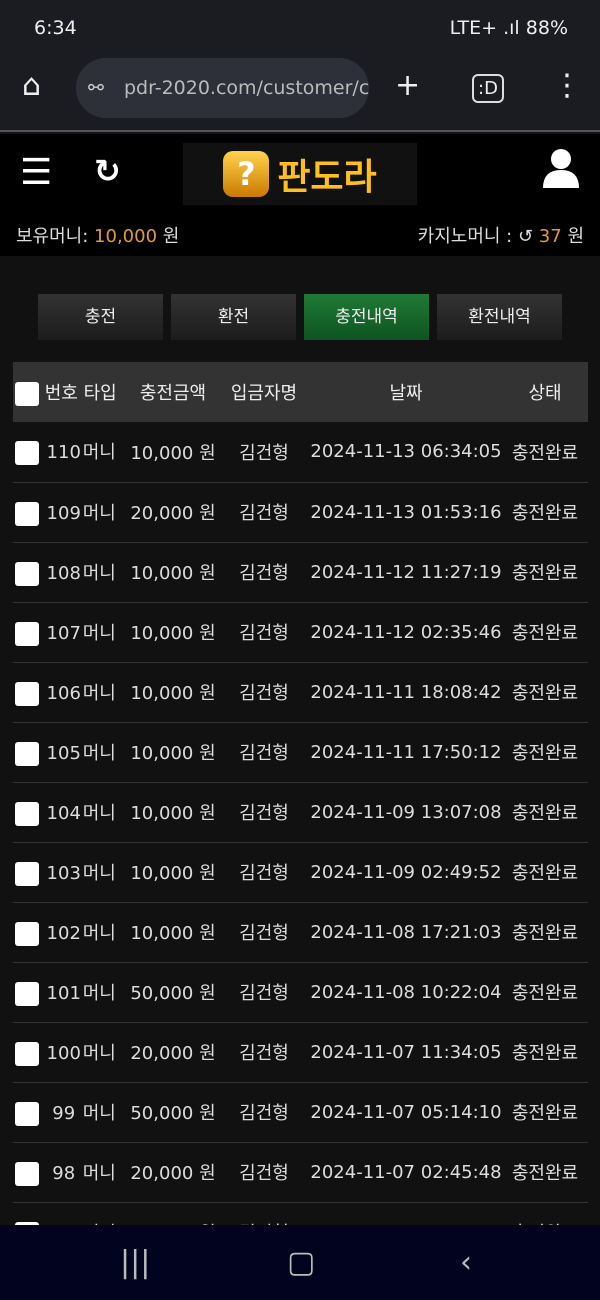 This screenshot has width=600, height=1300. I want to click on url-bar: ⚯ pdr-2020.com/customer/c, so click(222, 88).